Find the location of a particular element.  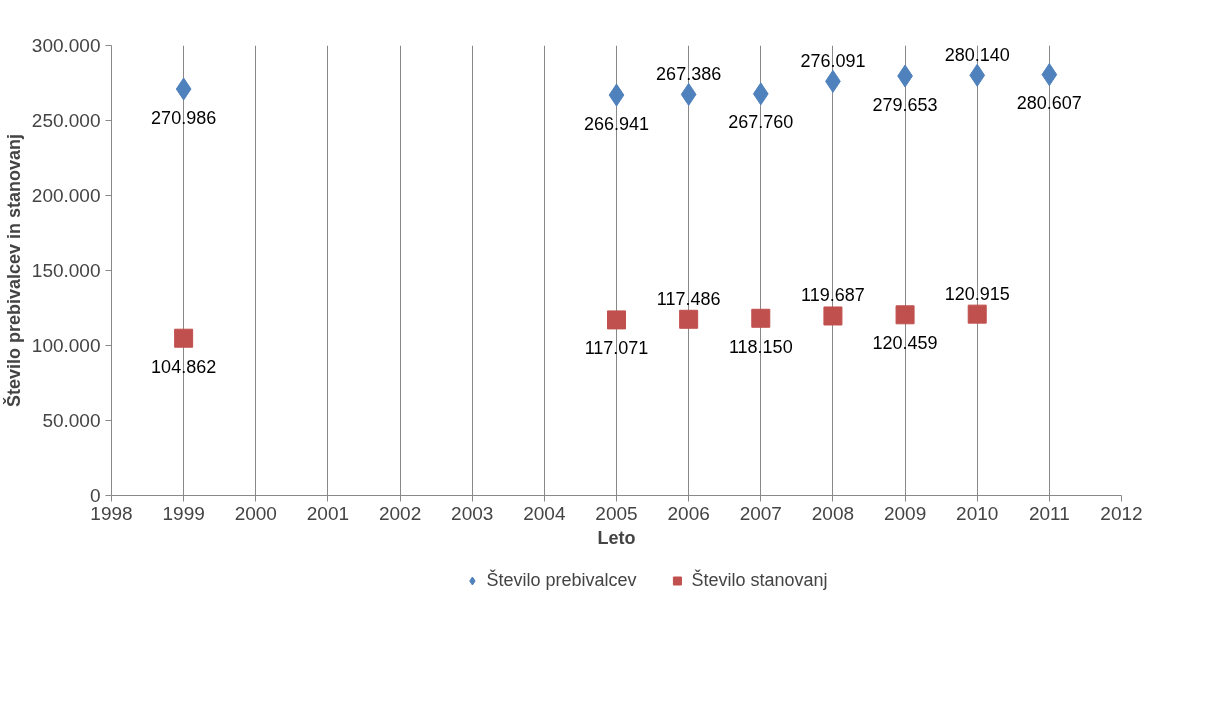

data-label: 276.091 is located at coordinates (833, 60).